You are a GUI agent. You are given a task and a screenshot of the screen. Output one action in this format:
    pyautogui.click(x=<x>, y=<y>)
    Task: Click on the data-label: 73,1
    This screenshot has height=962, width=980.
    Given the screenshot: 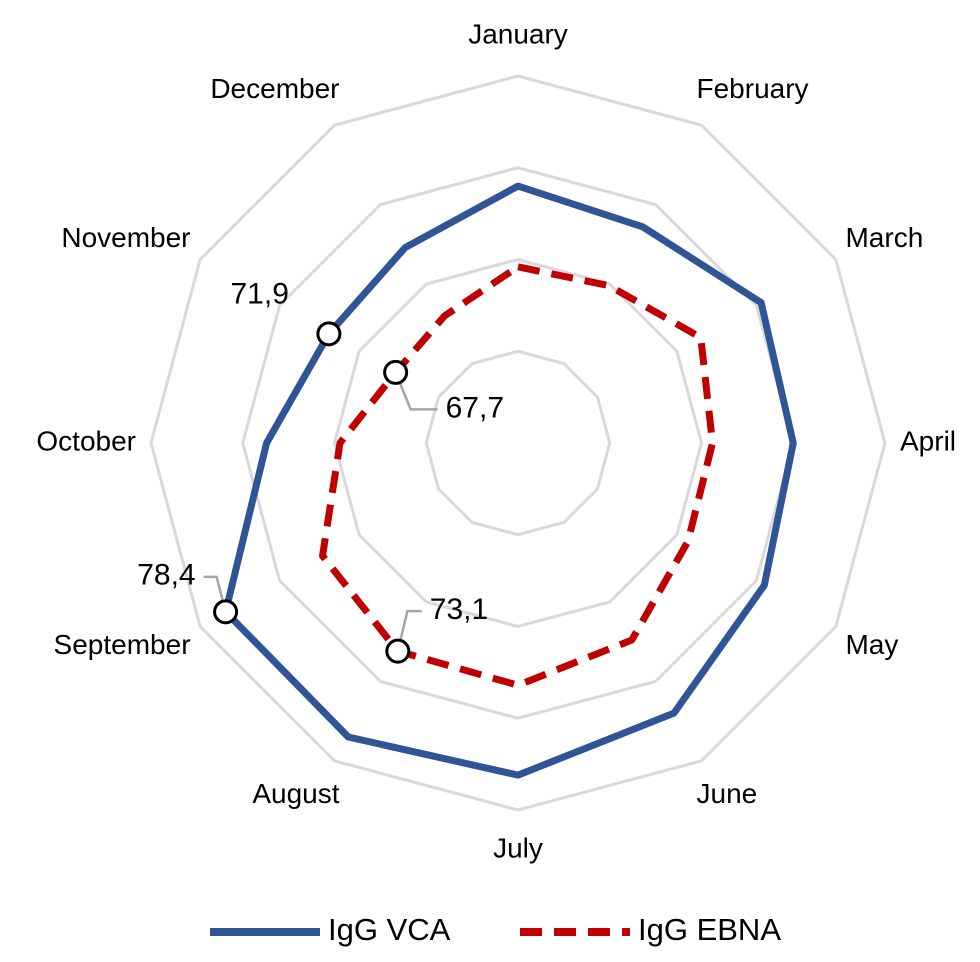 What is the action you would take?
    pyautogui.click(x=459, y=609)
    